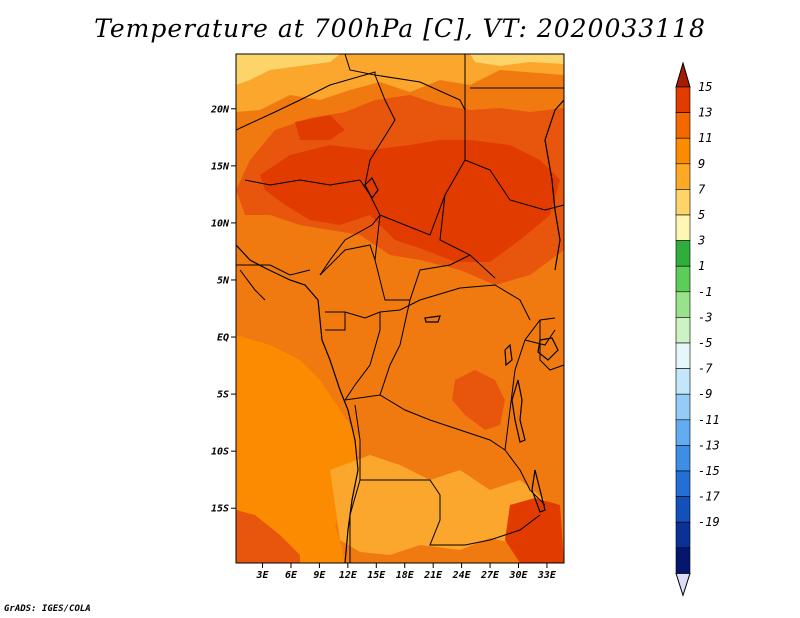 The height and width of the screenshot is (618, 800). Describe the element at coordinates (400, 83) in the screenshot. I see `northern-cool-fringe` at that location.